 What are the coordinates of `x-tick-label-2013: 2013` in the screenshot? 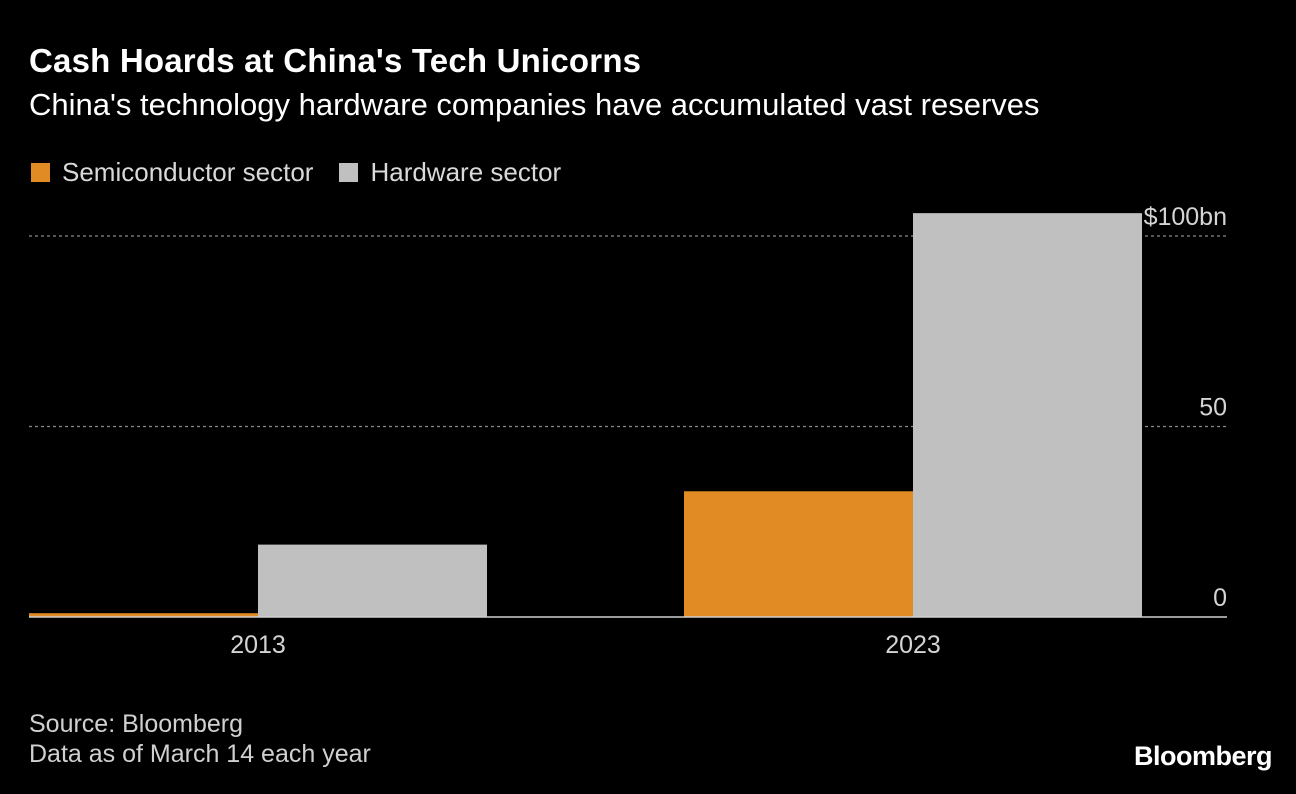 It's located at (258, 645).